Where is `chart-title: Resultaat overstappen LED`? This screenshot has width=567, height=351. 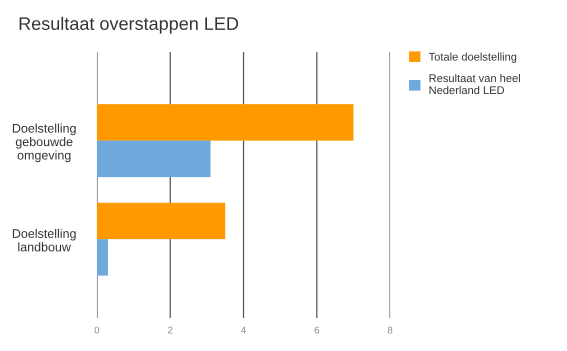 chart-title: Resultaat overstappen LED is located at coordinates (129, 25).